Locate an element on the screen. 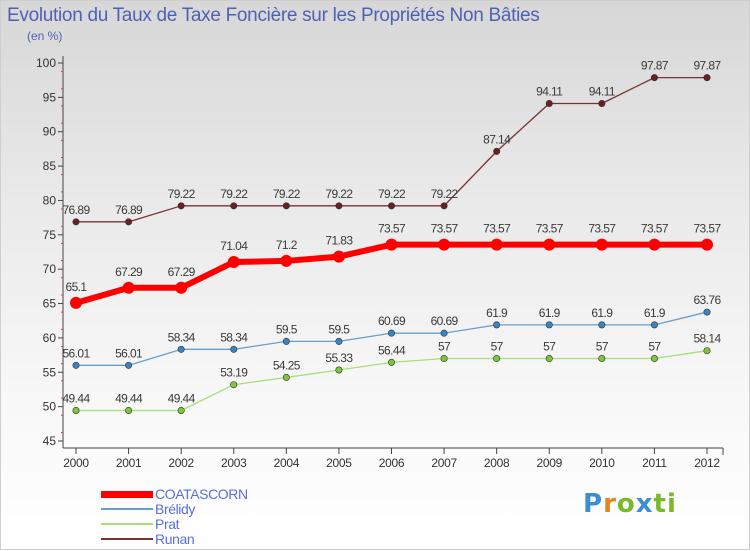 This screenshot has height=551, width=750. data-label: 60.69 is located at coordinates (445, 321).